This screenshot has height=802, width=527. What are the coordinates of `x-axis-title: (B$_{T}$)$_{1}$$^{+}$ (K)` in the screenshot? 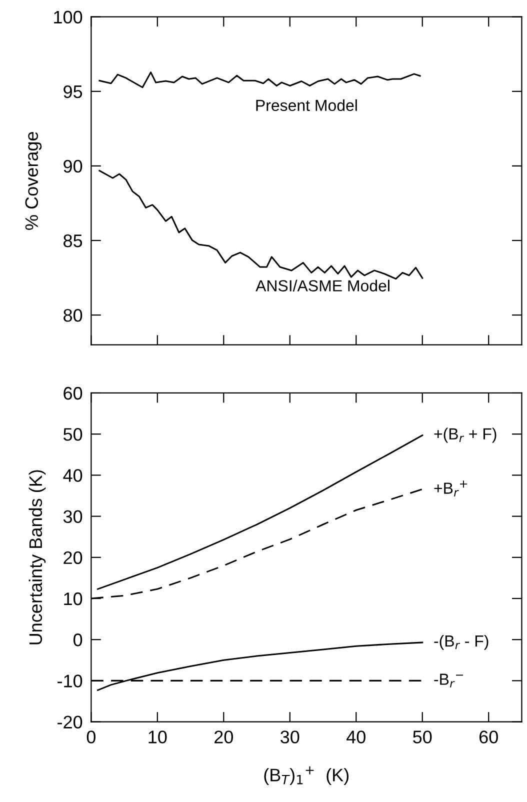 It's located at (306, 775).